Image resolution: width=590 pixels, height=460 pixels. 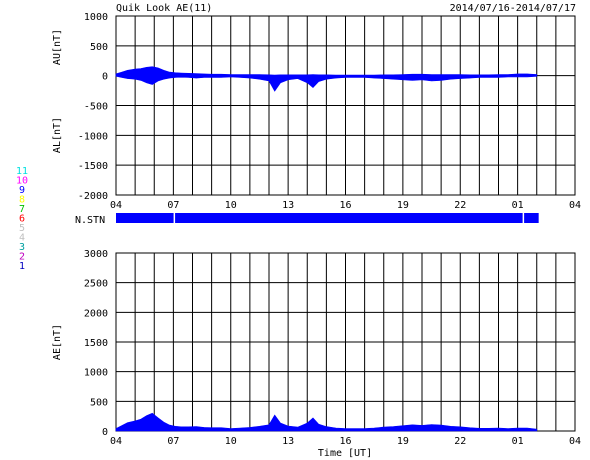 I want to click on y-tick-label: -1500, so click(x=93, y=166).